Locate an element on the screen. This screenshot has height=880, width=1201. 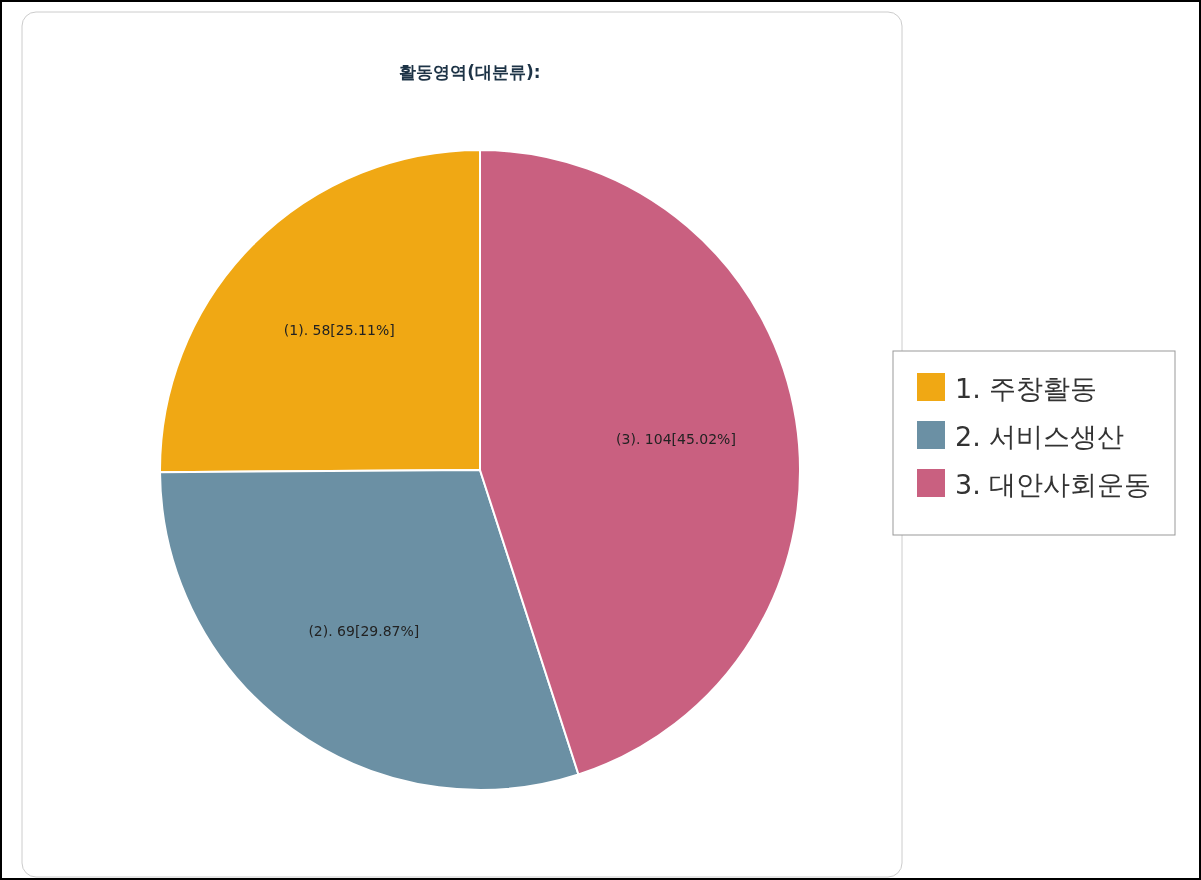
data-label: (1). 58[25.11%] is located at coordinates (339, 330).